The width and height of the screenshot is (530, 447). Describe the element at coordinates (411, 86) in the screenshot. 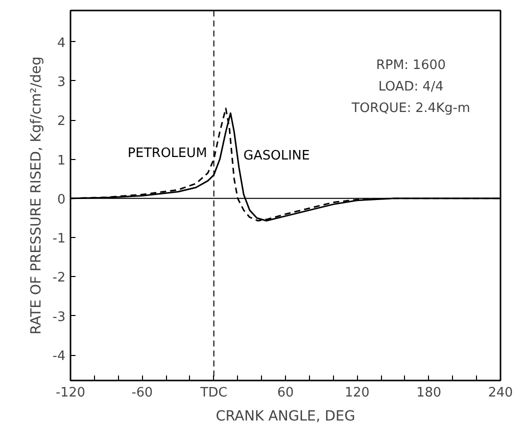

I see `annotation: LOAD: 4/4` at that location.